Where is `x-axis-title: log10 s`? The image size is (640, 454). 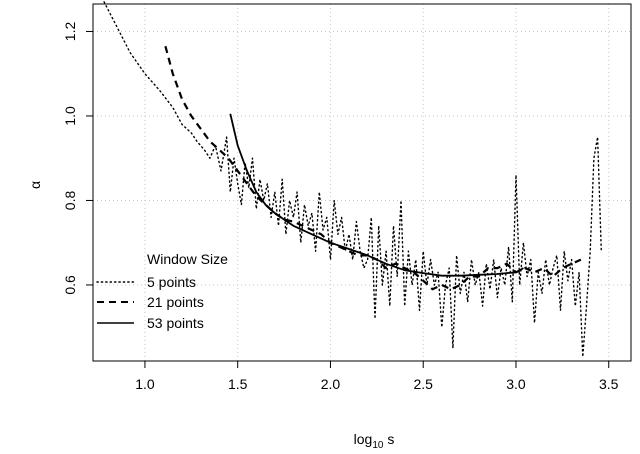 x-axis-title: log10 s is located at coordinates (374, 441).